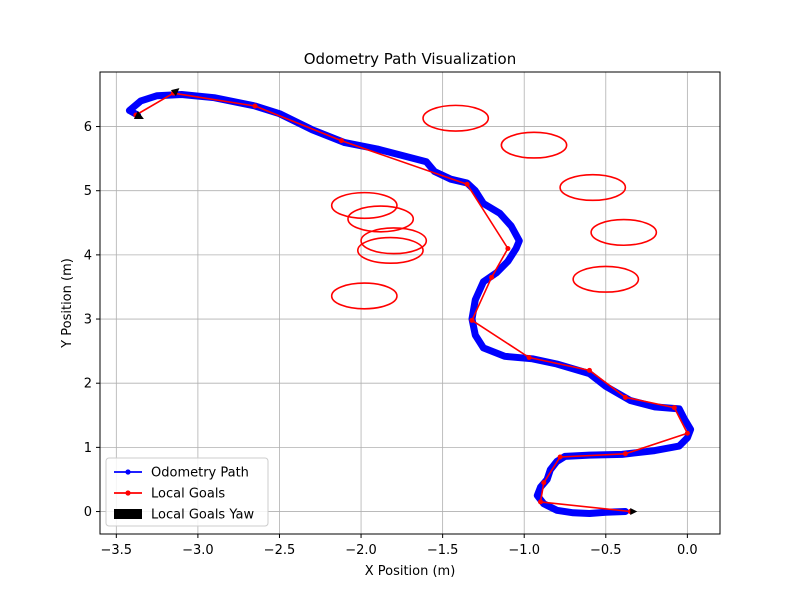 This screenshot has height=600, width=800. Describe the element at coordinates (494, 207) in the screenshot. I see `obstacle-ellipses` at that location.